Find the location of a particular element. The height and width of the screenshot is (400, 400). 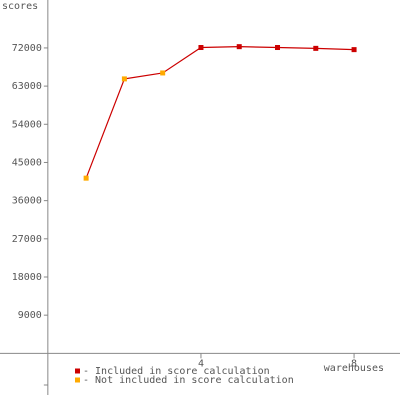

y-axis-label: scores is located at coordinates (20, 6).